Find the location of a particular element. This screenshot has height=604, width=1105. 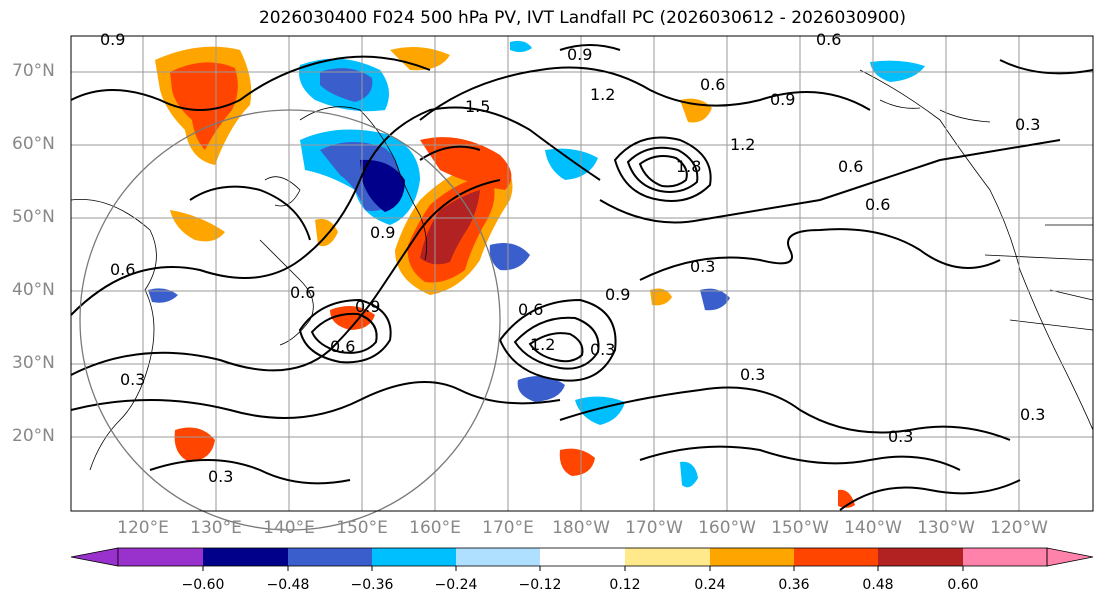

lat-label: 50°N is located at coordinates (33, 217).